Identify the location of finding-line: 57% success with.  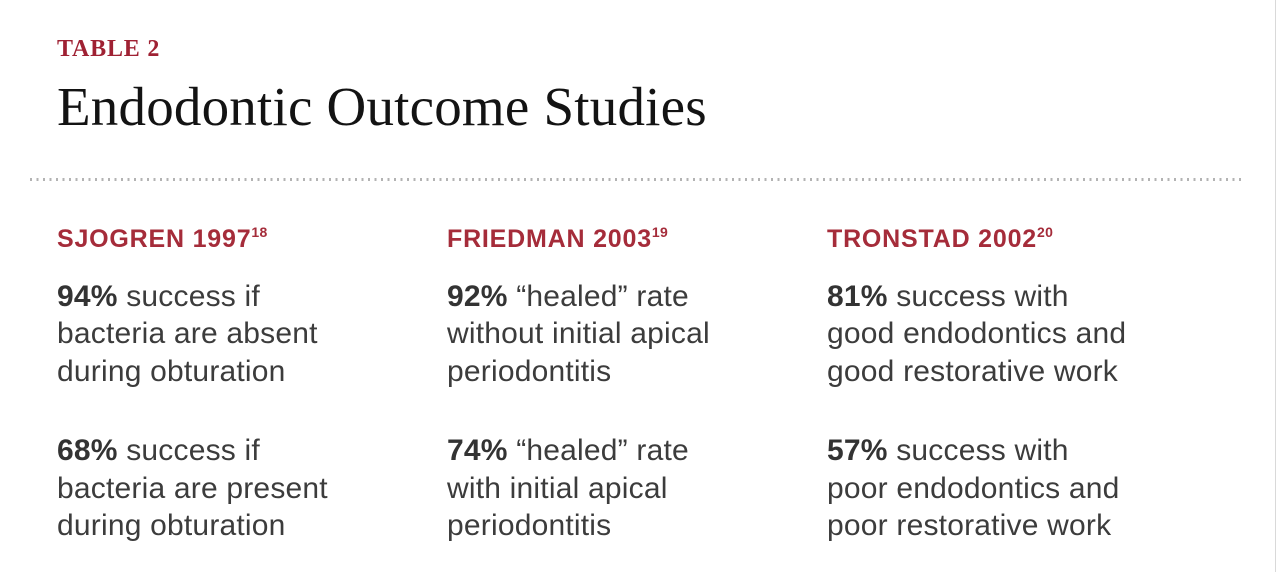
(1027, 451).